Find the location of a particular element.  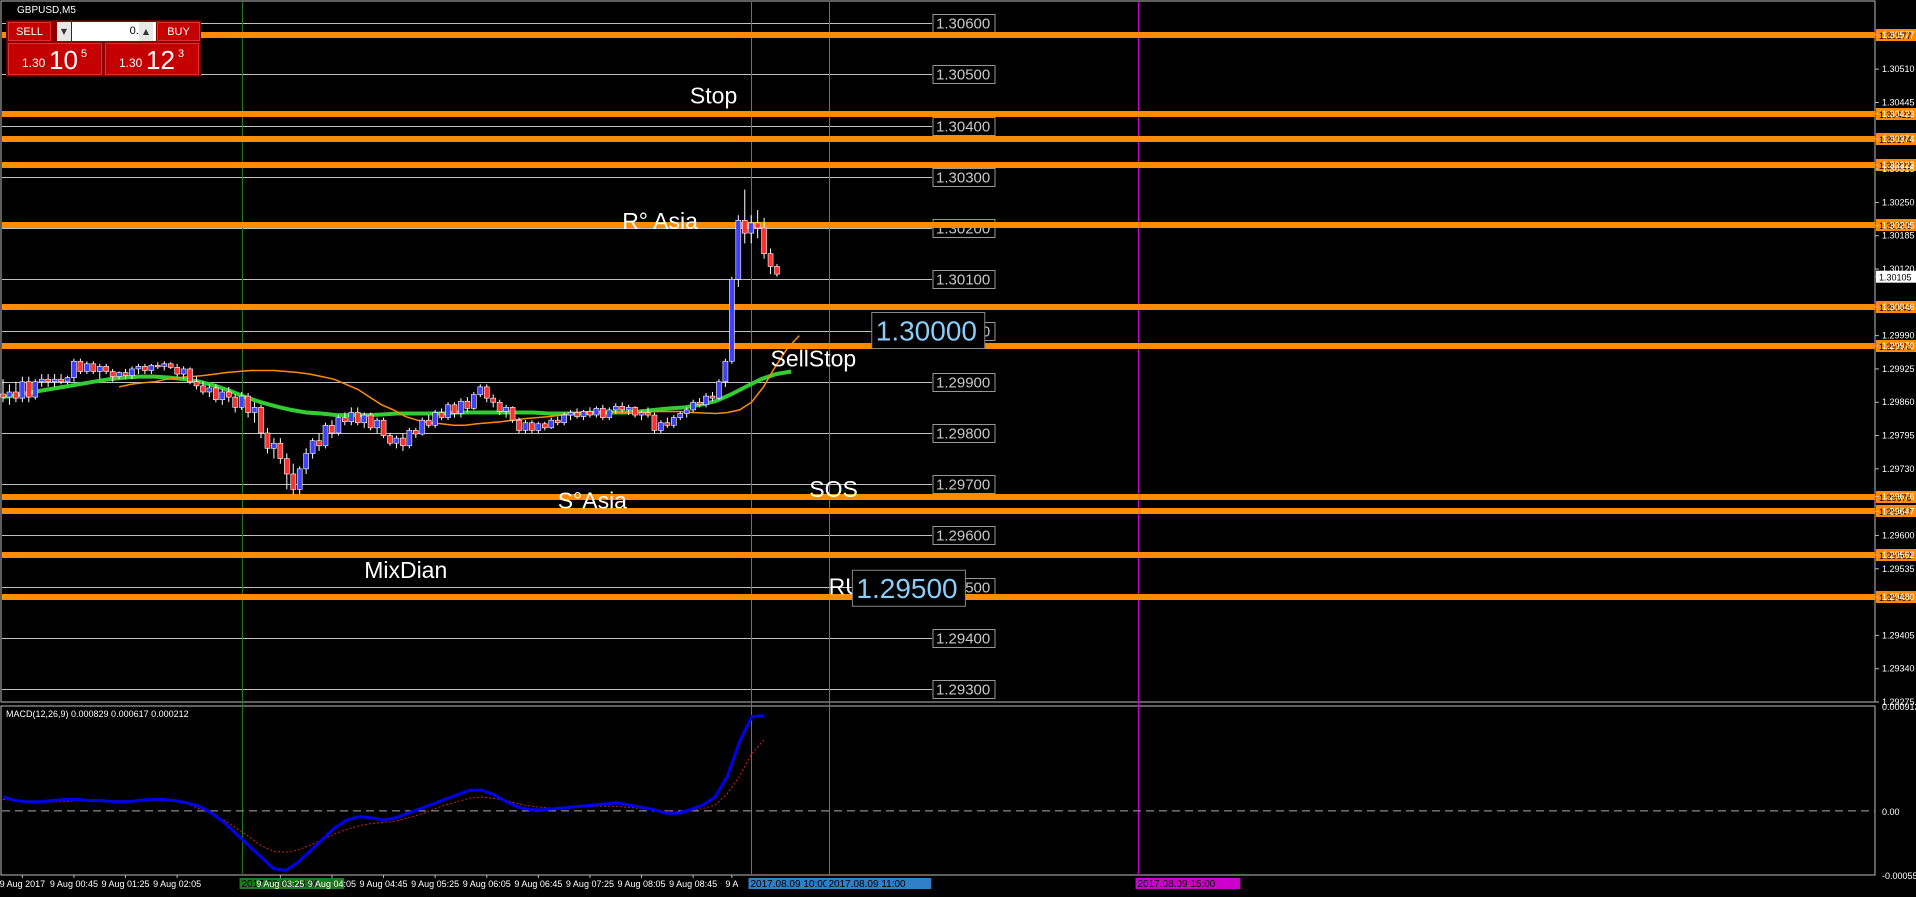

price-axis-label: 1.30046 is located at coordinates (1898, 307).